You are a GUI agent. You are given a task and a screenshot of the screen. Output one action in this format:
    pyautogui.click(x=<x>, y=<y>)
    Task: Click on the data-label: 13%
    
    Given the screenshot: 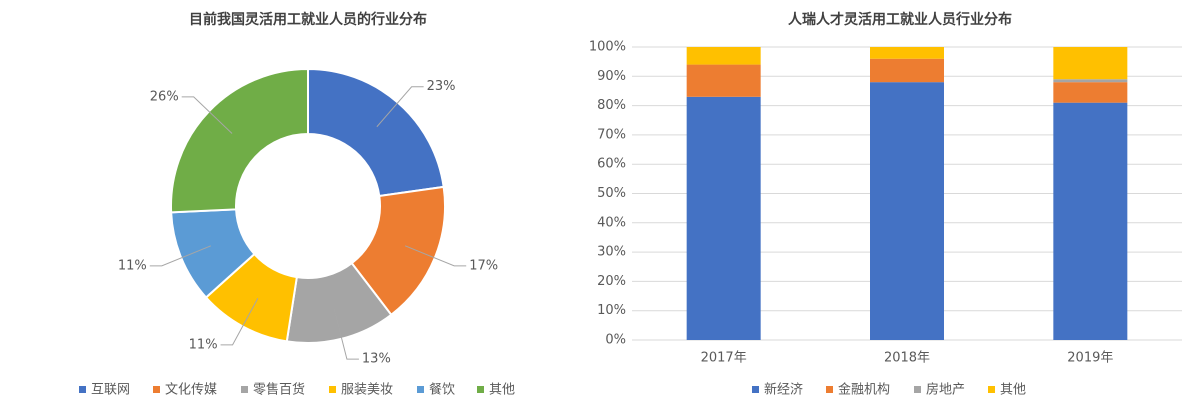 What is the action you would take?
    pyautogui.click(x=376, y=359)
    